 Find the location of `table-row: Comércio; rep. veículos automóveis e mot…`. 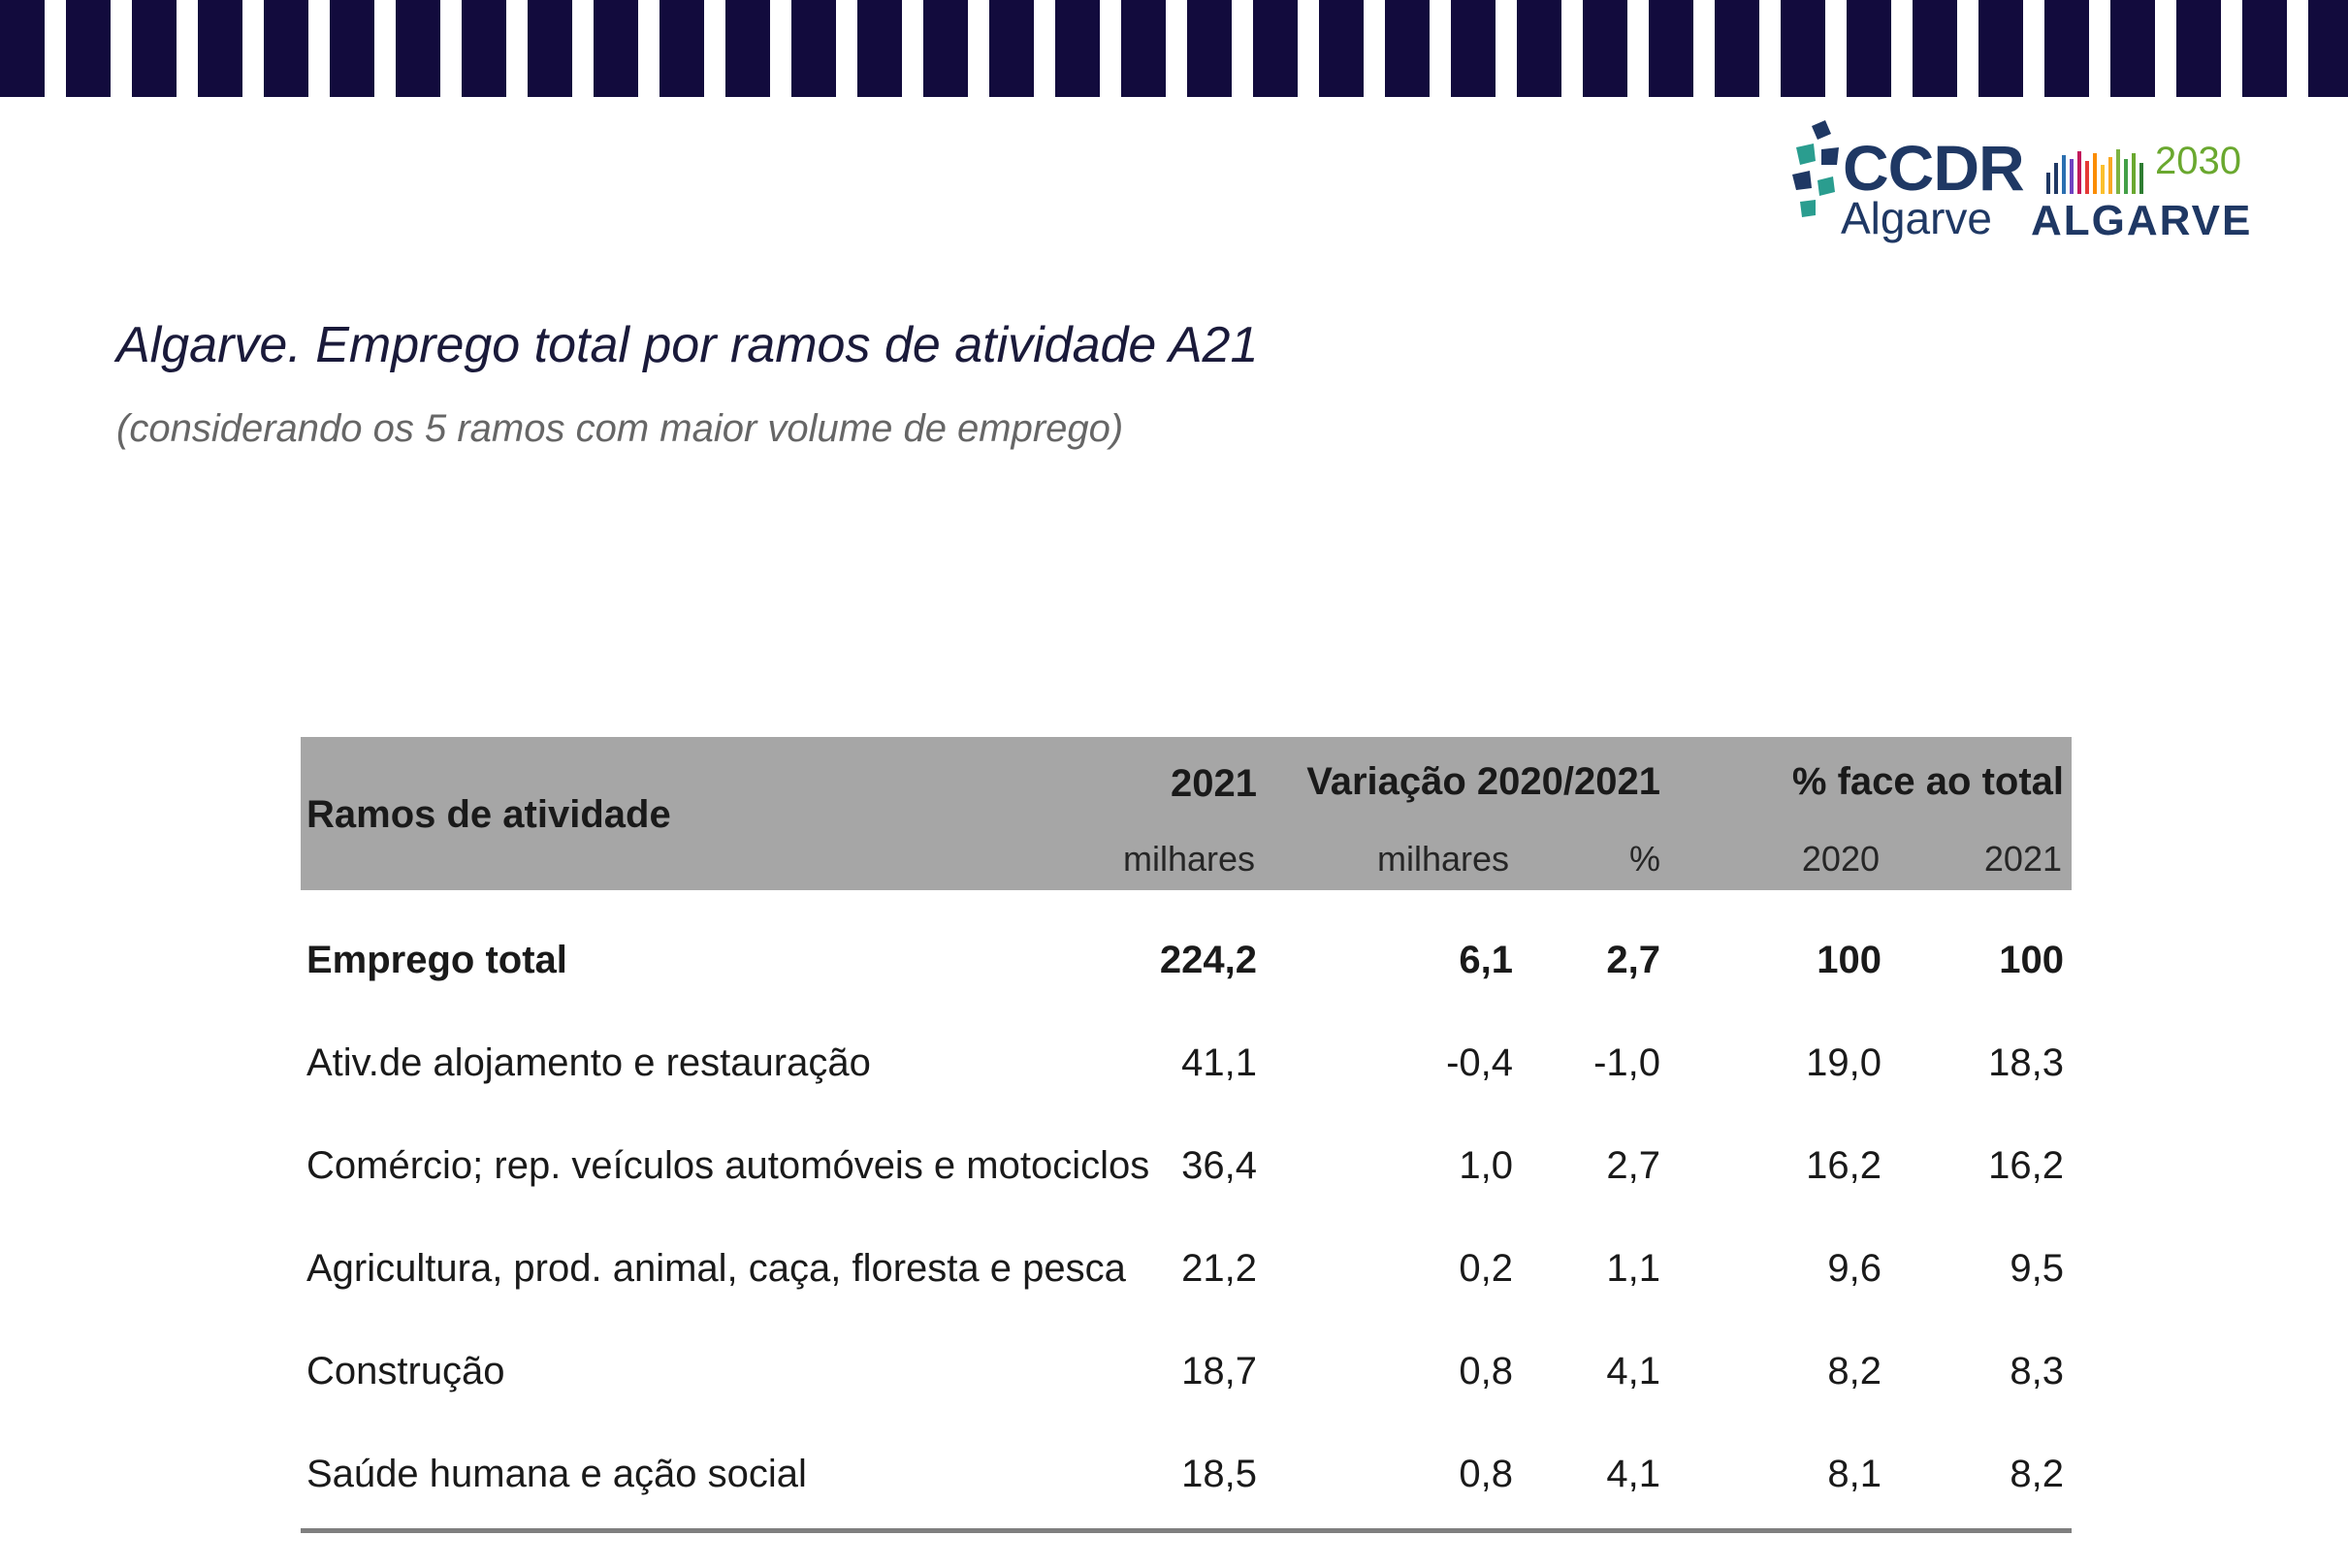

table-row: Comércio; rep. veículos automóveis e mot… is located at coordinates (1186, 1164).